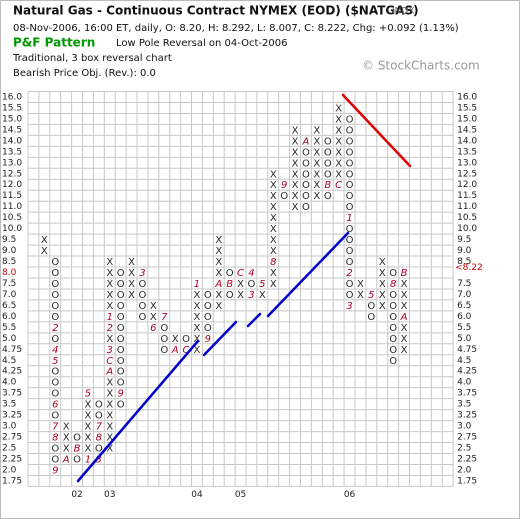 The image size is (520, 519). Describe the element at coordinates (164, 317) in the screenshot. I see `month-mark: 7` at that location.